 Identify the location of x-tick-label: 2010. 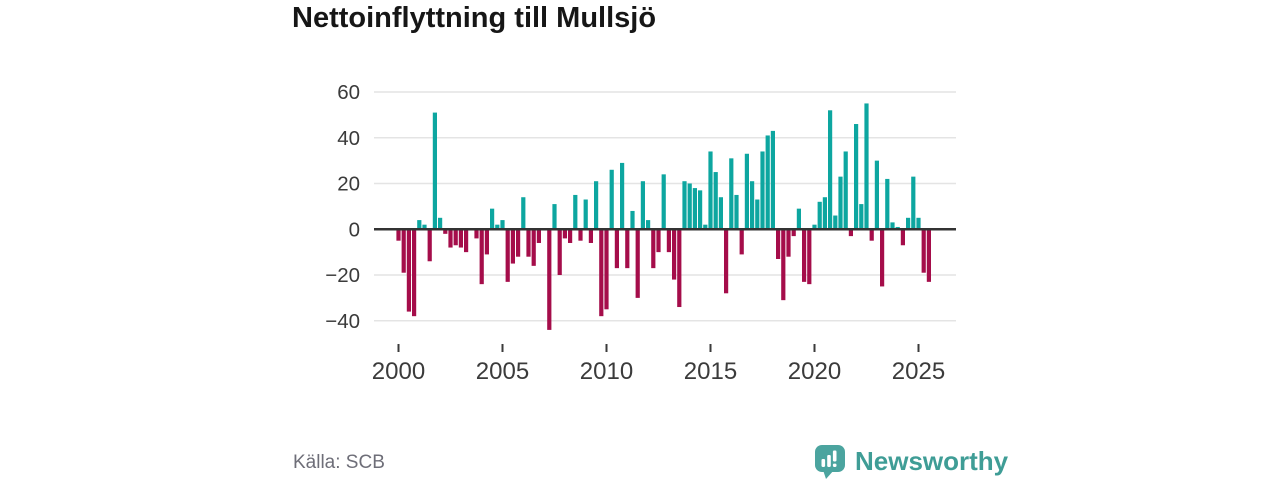
(606, 371).